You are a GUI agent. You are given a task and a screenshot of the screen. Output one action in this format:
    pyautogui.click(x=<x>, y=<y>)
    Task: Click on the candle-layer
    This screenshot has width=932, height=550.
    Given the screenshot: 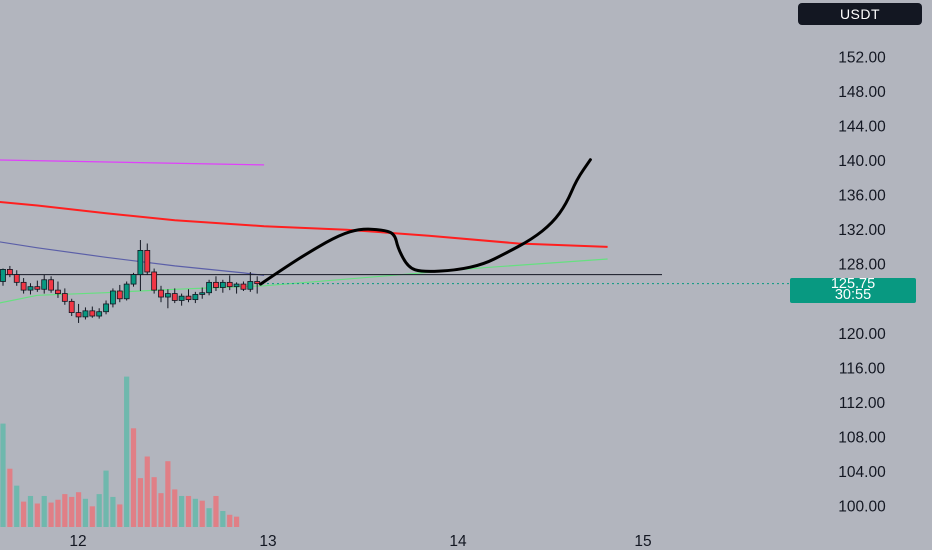 What is the action you would take?
    pyautogui.click(x=130, y=281)
    